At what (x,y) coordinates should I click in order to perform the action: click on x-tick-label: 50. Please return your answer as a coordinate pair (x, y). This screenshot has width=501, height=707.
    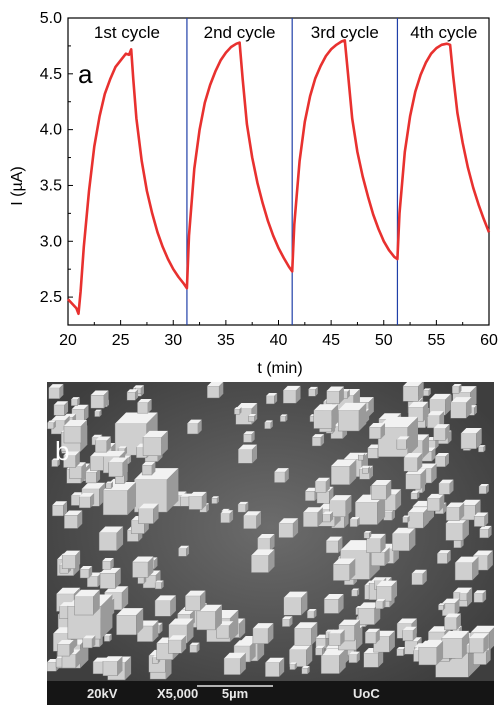
    Looking at the image, I should click on (384, 340).